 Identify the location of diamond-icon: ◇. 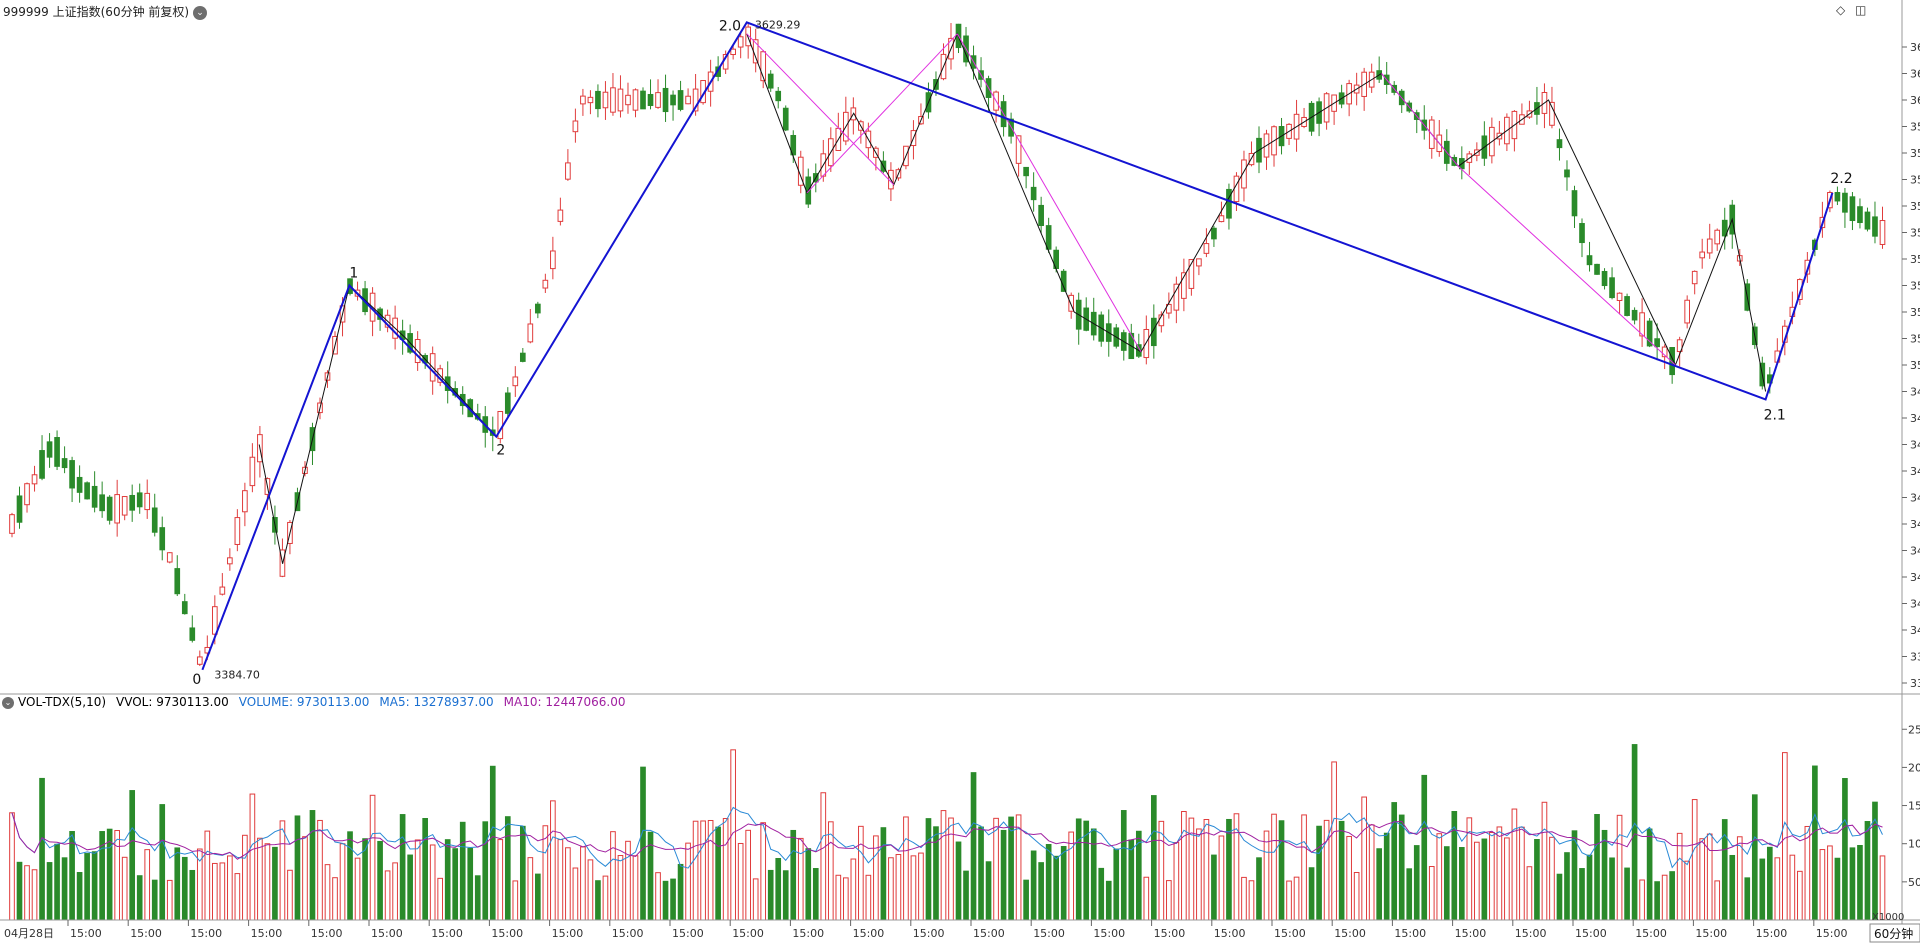
(1841, 10).